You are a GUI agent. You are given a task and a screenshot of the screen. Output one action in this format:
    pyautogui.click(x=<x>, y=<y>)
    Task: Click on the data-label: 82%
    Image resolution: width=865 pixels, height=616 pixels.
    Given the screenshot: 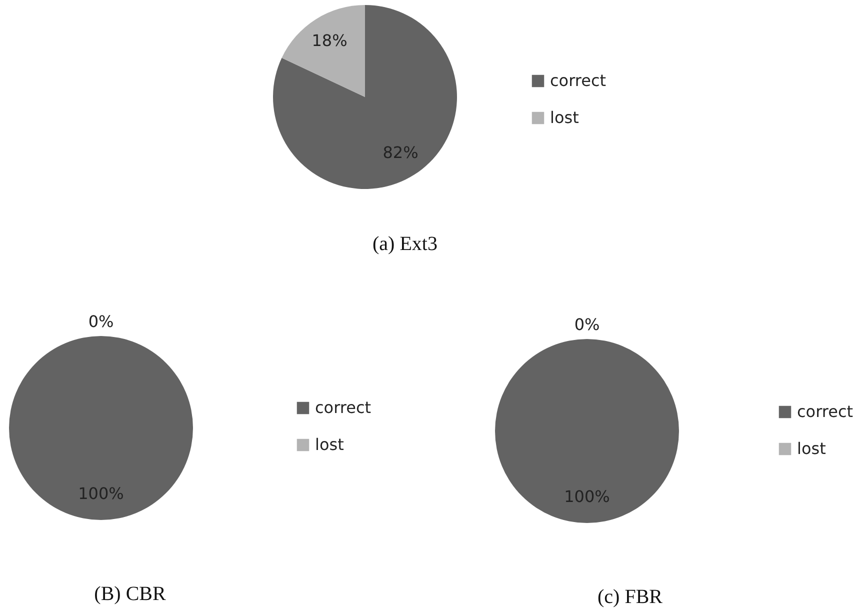 What is the action you would take?
    pyautogui.click(x=400, y=152)
    